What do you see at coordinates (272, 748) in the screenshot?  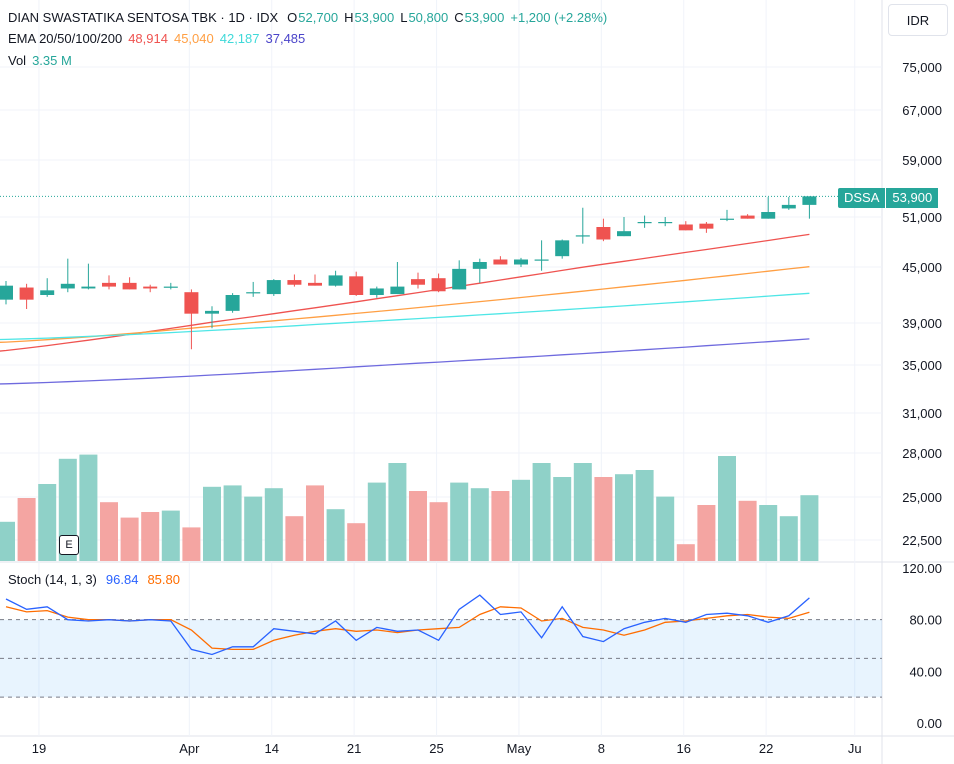 I see `time-tick-label: 14` at bounding box center [272, 748].